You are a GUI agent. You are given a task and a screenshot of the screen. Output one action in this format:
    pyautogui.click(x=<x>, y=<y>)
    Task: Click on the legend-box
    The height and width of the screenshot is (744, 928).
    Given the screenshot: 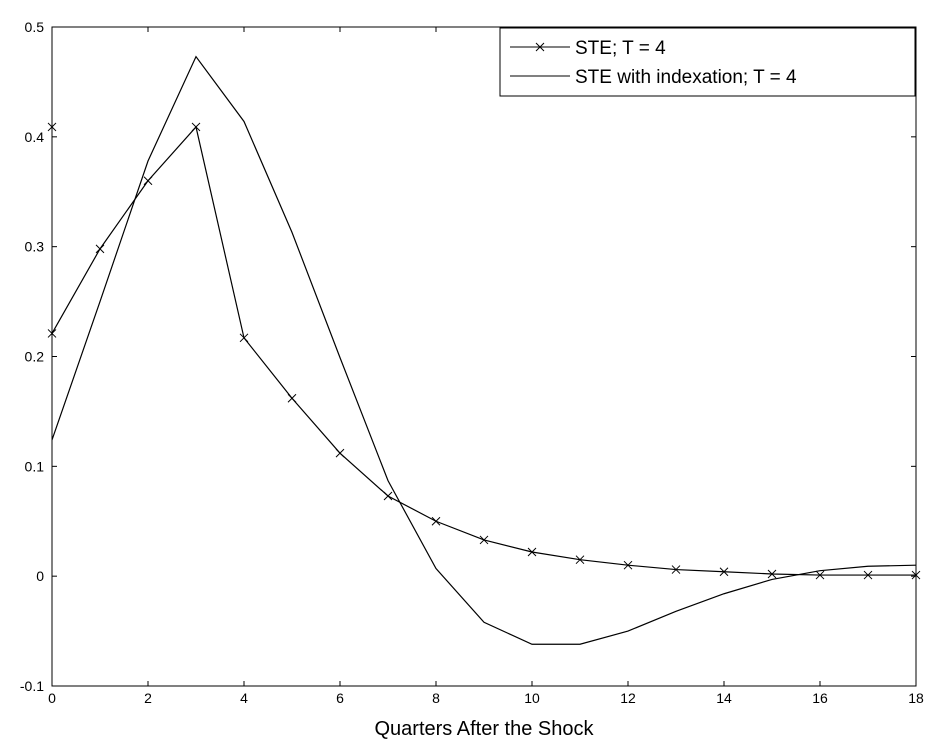 What is the action you would take?
    pyautogui.click(x=707, y=62)
    